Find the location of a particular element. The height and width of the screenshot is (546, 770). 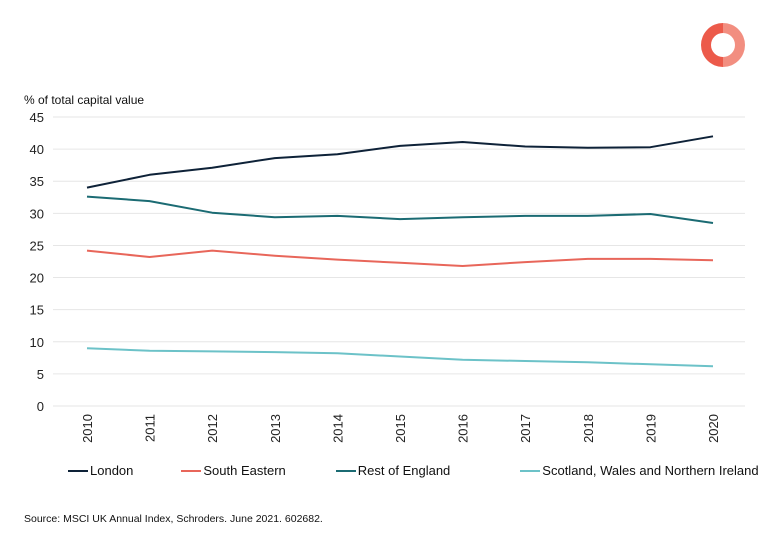

x-tick-label: 2010 is located at coordinates (87, 428).